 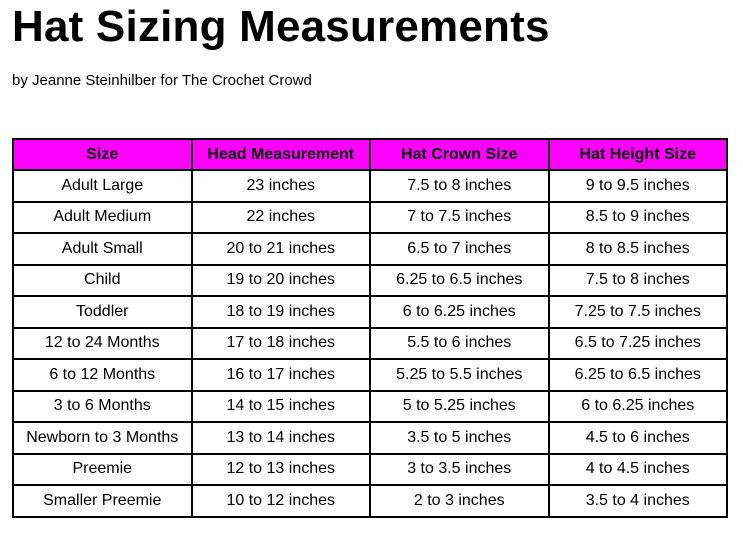 What do you see at coordinates (459, 375) in the screenshot?
I see `table-cell: 5.25 to 5.5 inches` at bounding box center [459, 375].